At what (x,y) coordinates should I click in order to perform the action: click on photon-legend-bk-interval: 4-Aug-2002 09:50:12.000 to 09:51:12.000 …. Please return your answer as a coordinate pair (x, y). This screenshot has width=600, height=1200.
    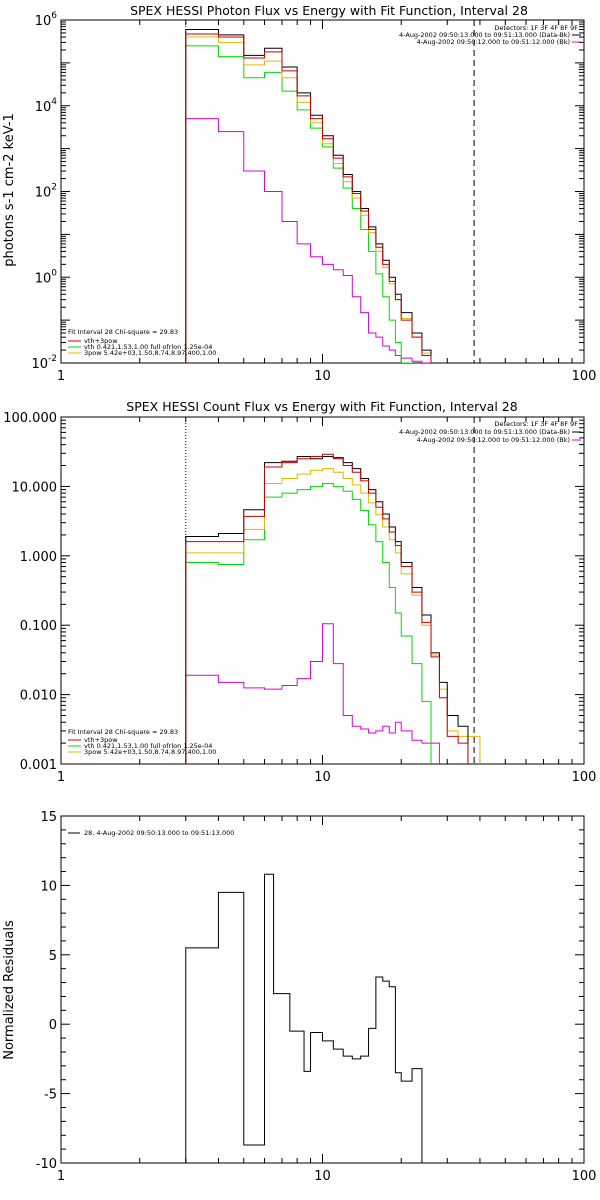
    Looking at the image, I should click on (493, 42).